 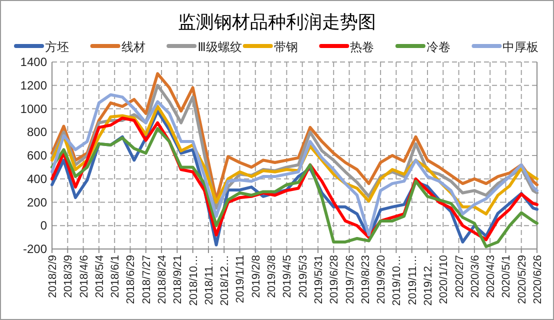 I want to click on x-tick-label: 2018/7/27, so click(x=146, y=279).